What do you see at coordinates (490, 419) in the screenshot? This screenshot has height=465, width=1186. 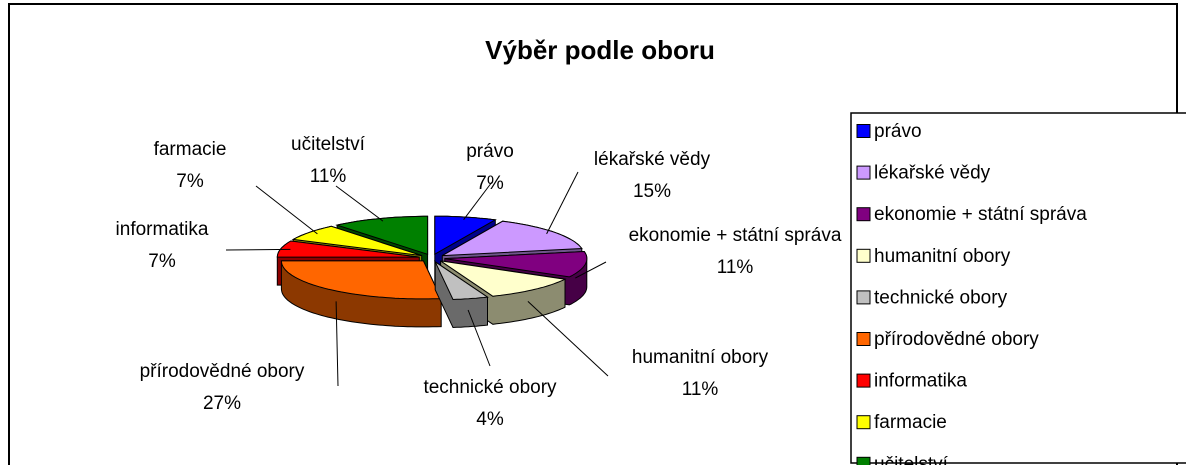 I see `data-label-value: 4%` at bounding box center [490, 419].